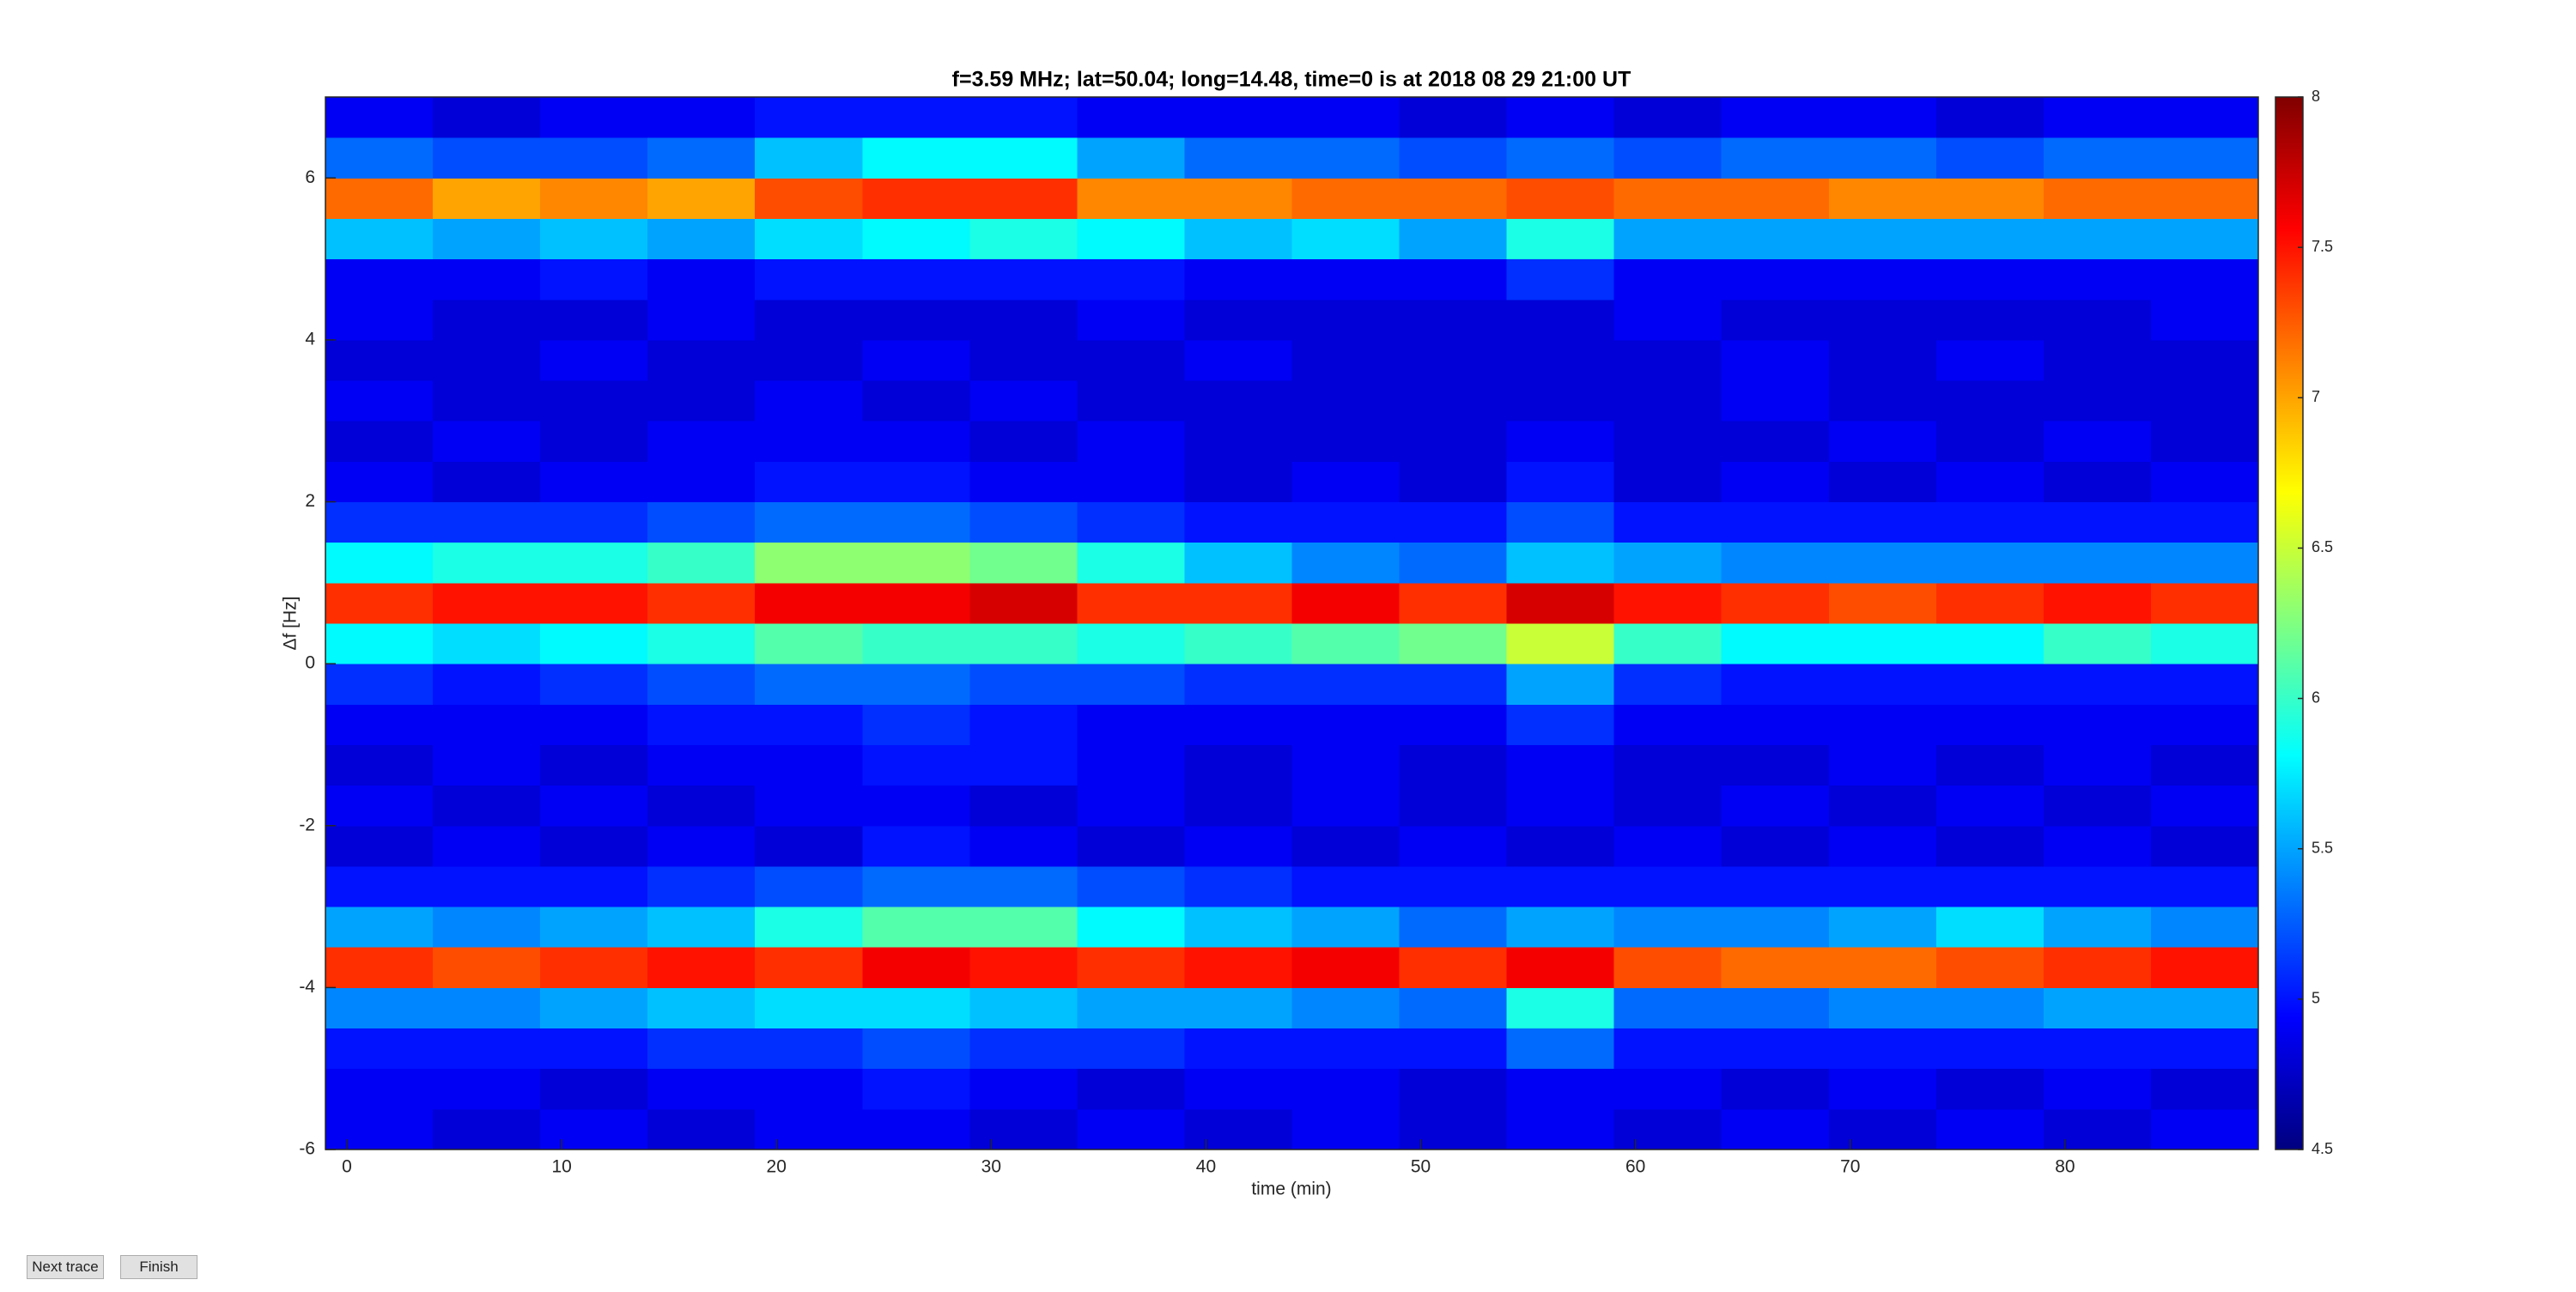 Image resolution: width=2576 pixels, height=1292 pixels. What do you see at coordinates (1291, 1189) in the screenshot?
I see `x-axis-label: time (min)` at bounding box center [1291, 1189].